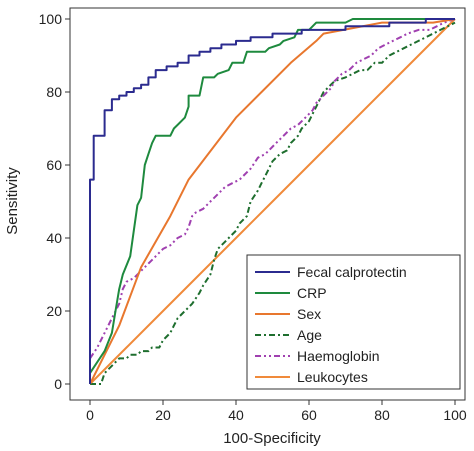 The width and height of the screenshot is (474, 451). I want to click on y-tick-label: 100, so click(51, 19).